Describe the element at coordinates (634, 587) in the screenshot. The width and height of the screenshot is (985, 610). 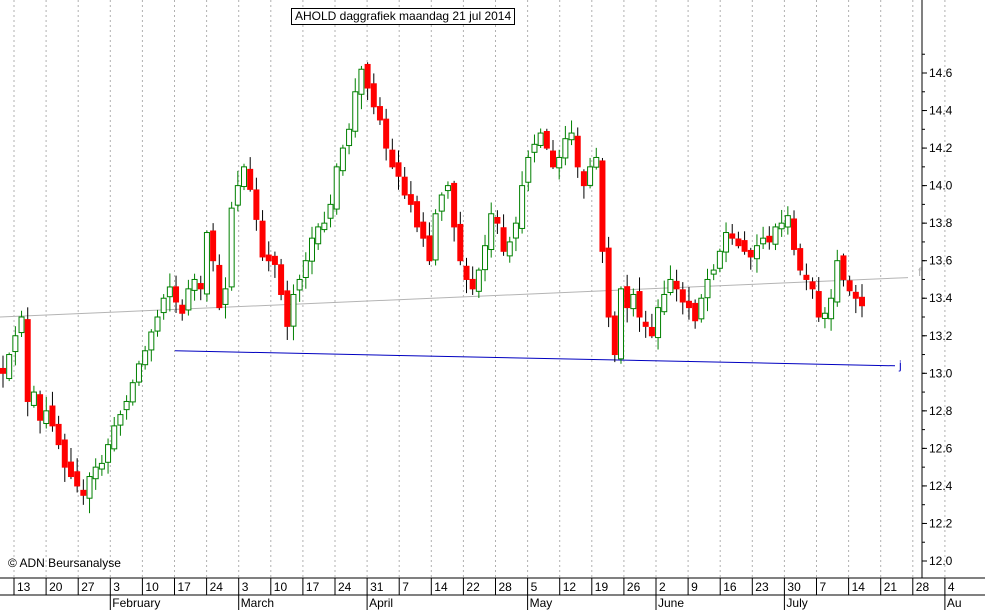
I see `x-tick-label: 26` at that location.